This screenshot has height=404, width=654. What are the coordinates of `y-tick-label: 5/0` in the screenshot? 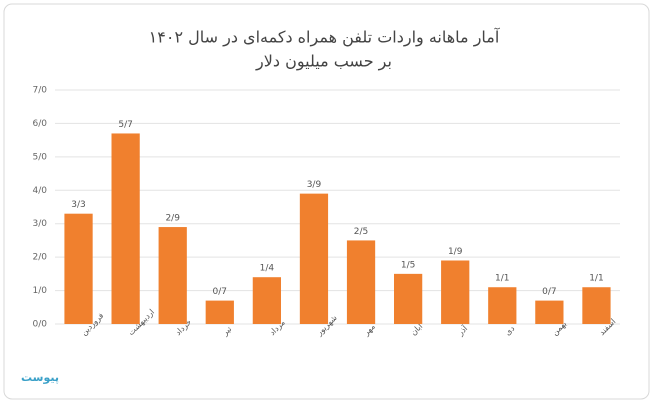 It's located at (40, 157).